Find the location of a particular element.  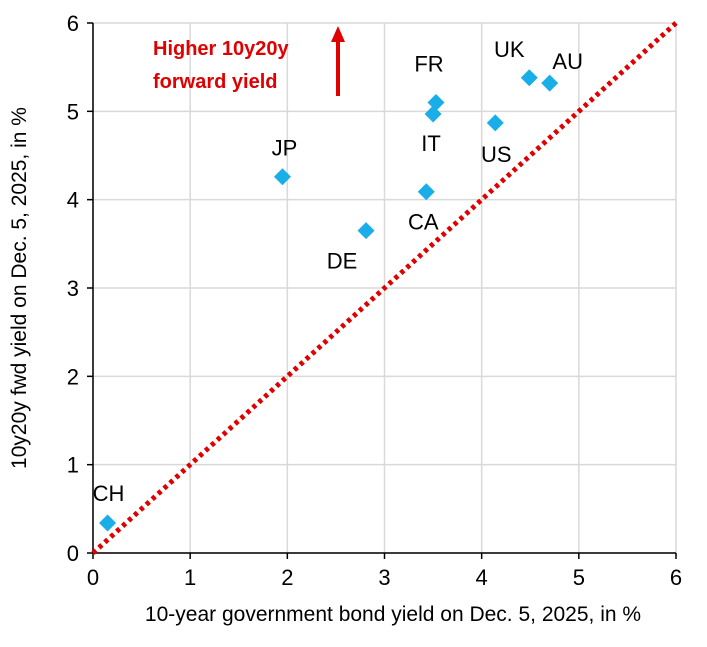

point-fr is located at coordinates (436, 102).